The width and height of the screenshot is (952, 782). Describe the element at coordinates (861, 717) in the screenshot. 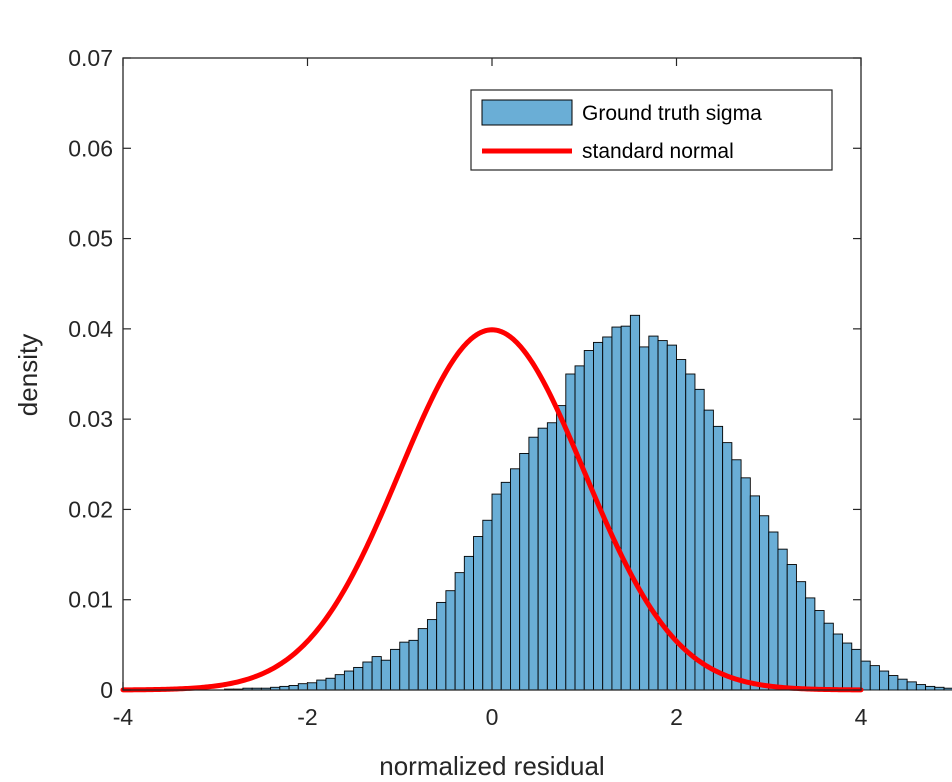

I see `x-tick-label: 4` at that location.